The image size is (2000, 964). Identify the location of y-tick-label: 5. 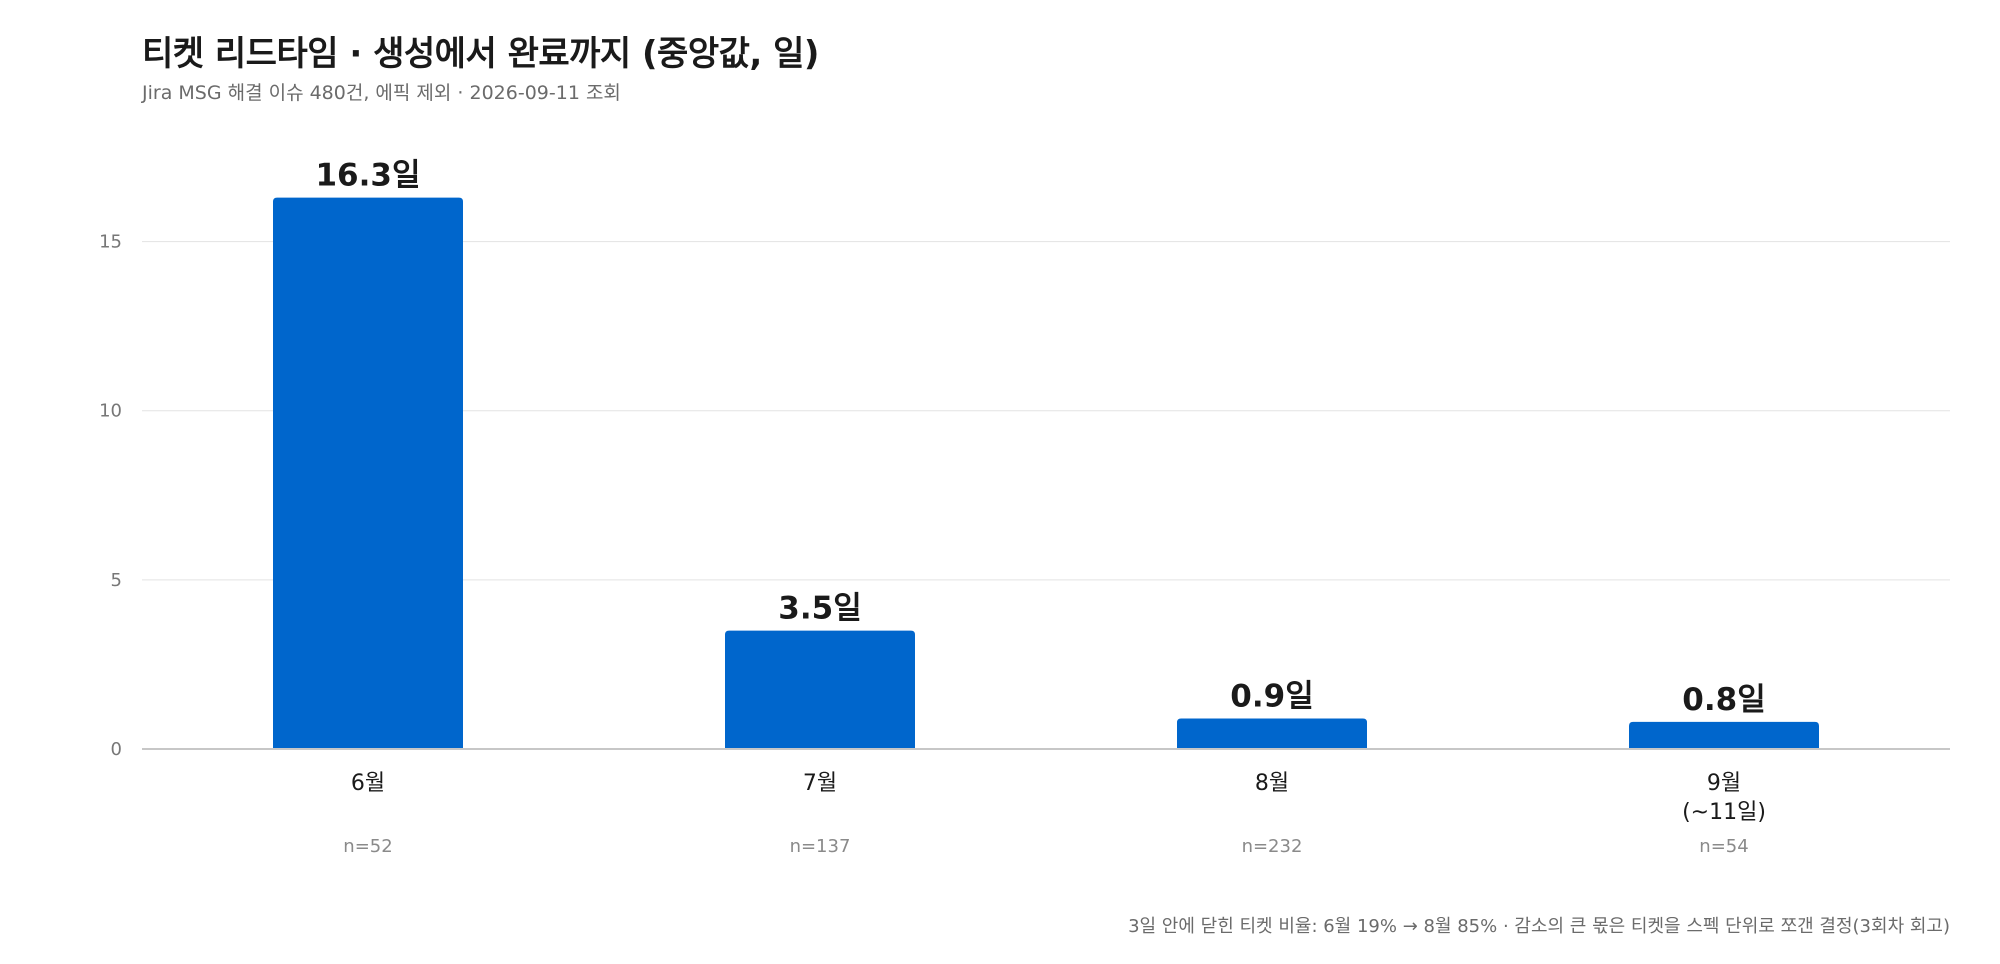
(116, 580).